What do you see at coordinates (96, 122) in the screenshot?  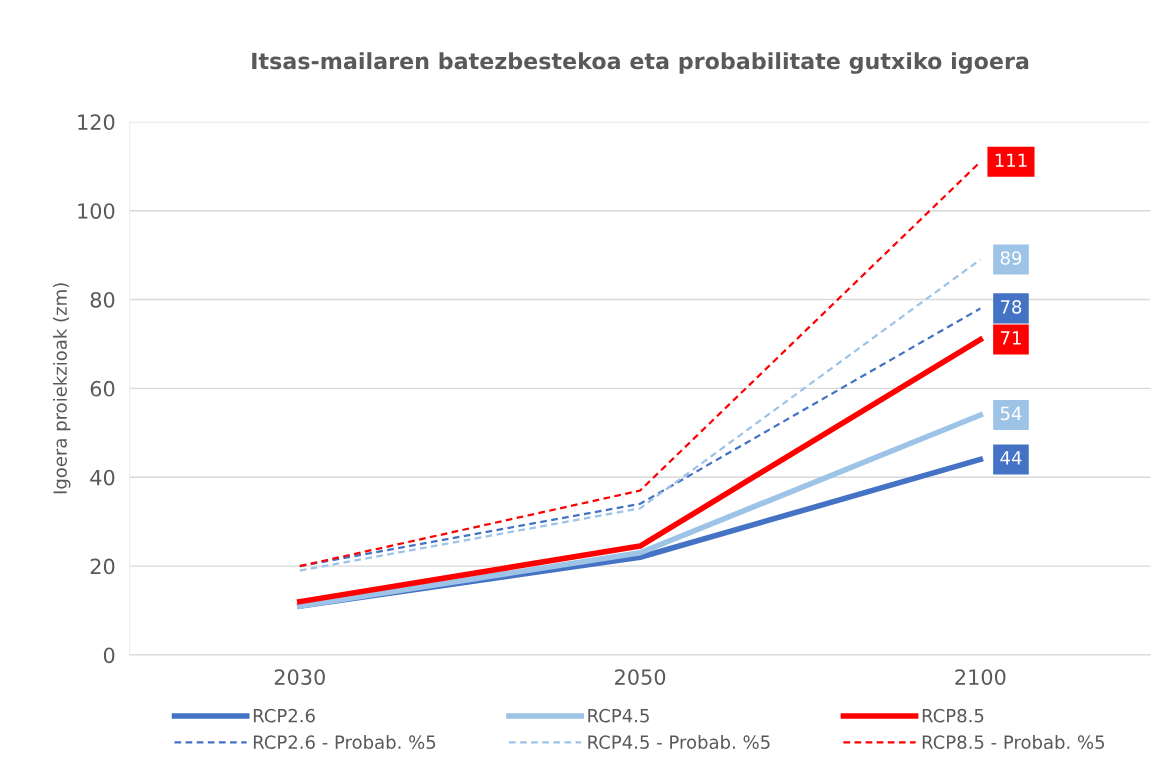 I see `y-tick-label: 120` at bounding box center [96, 122].